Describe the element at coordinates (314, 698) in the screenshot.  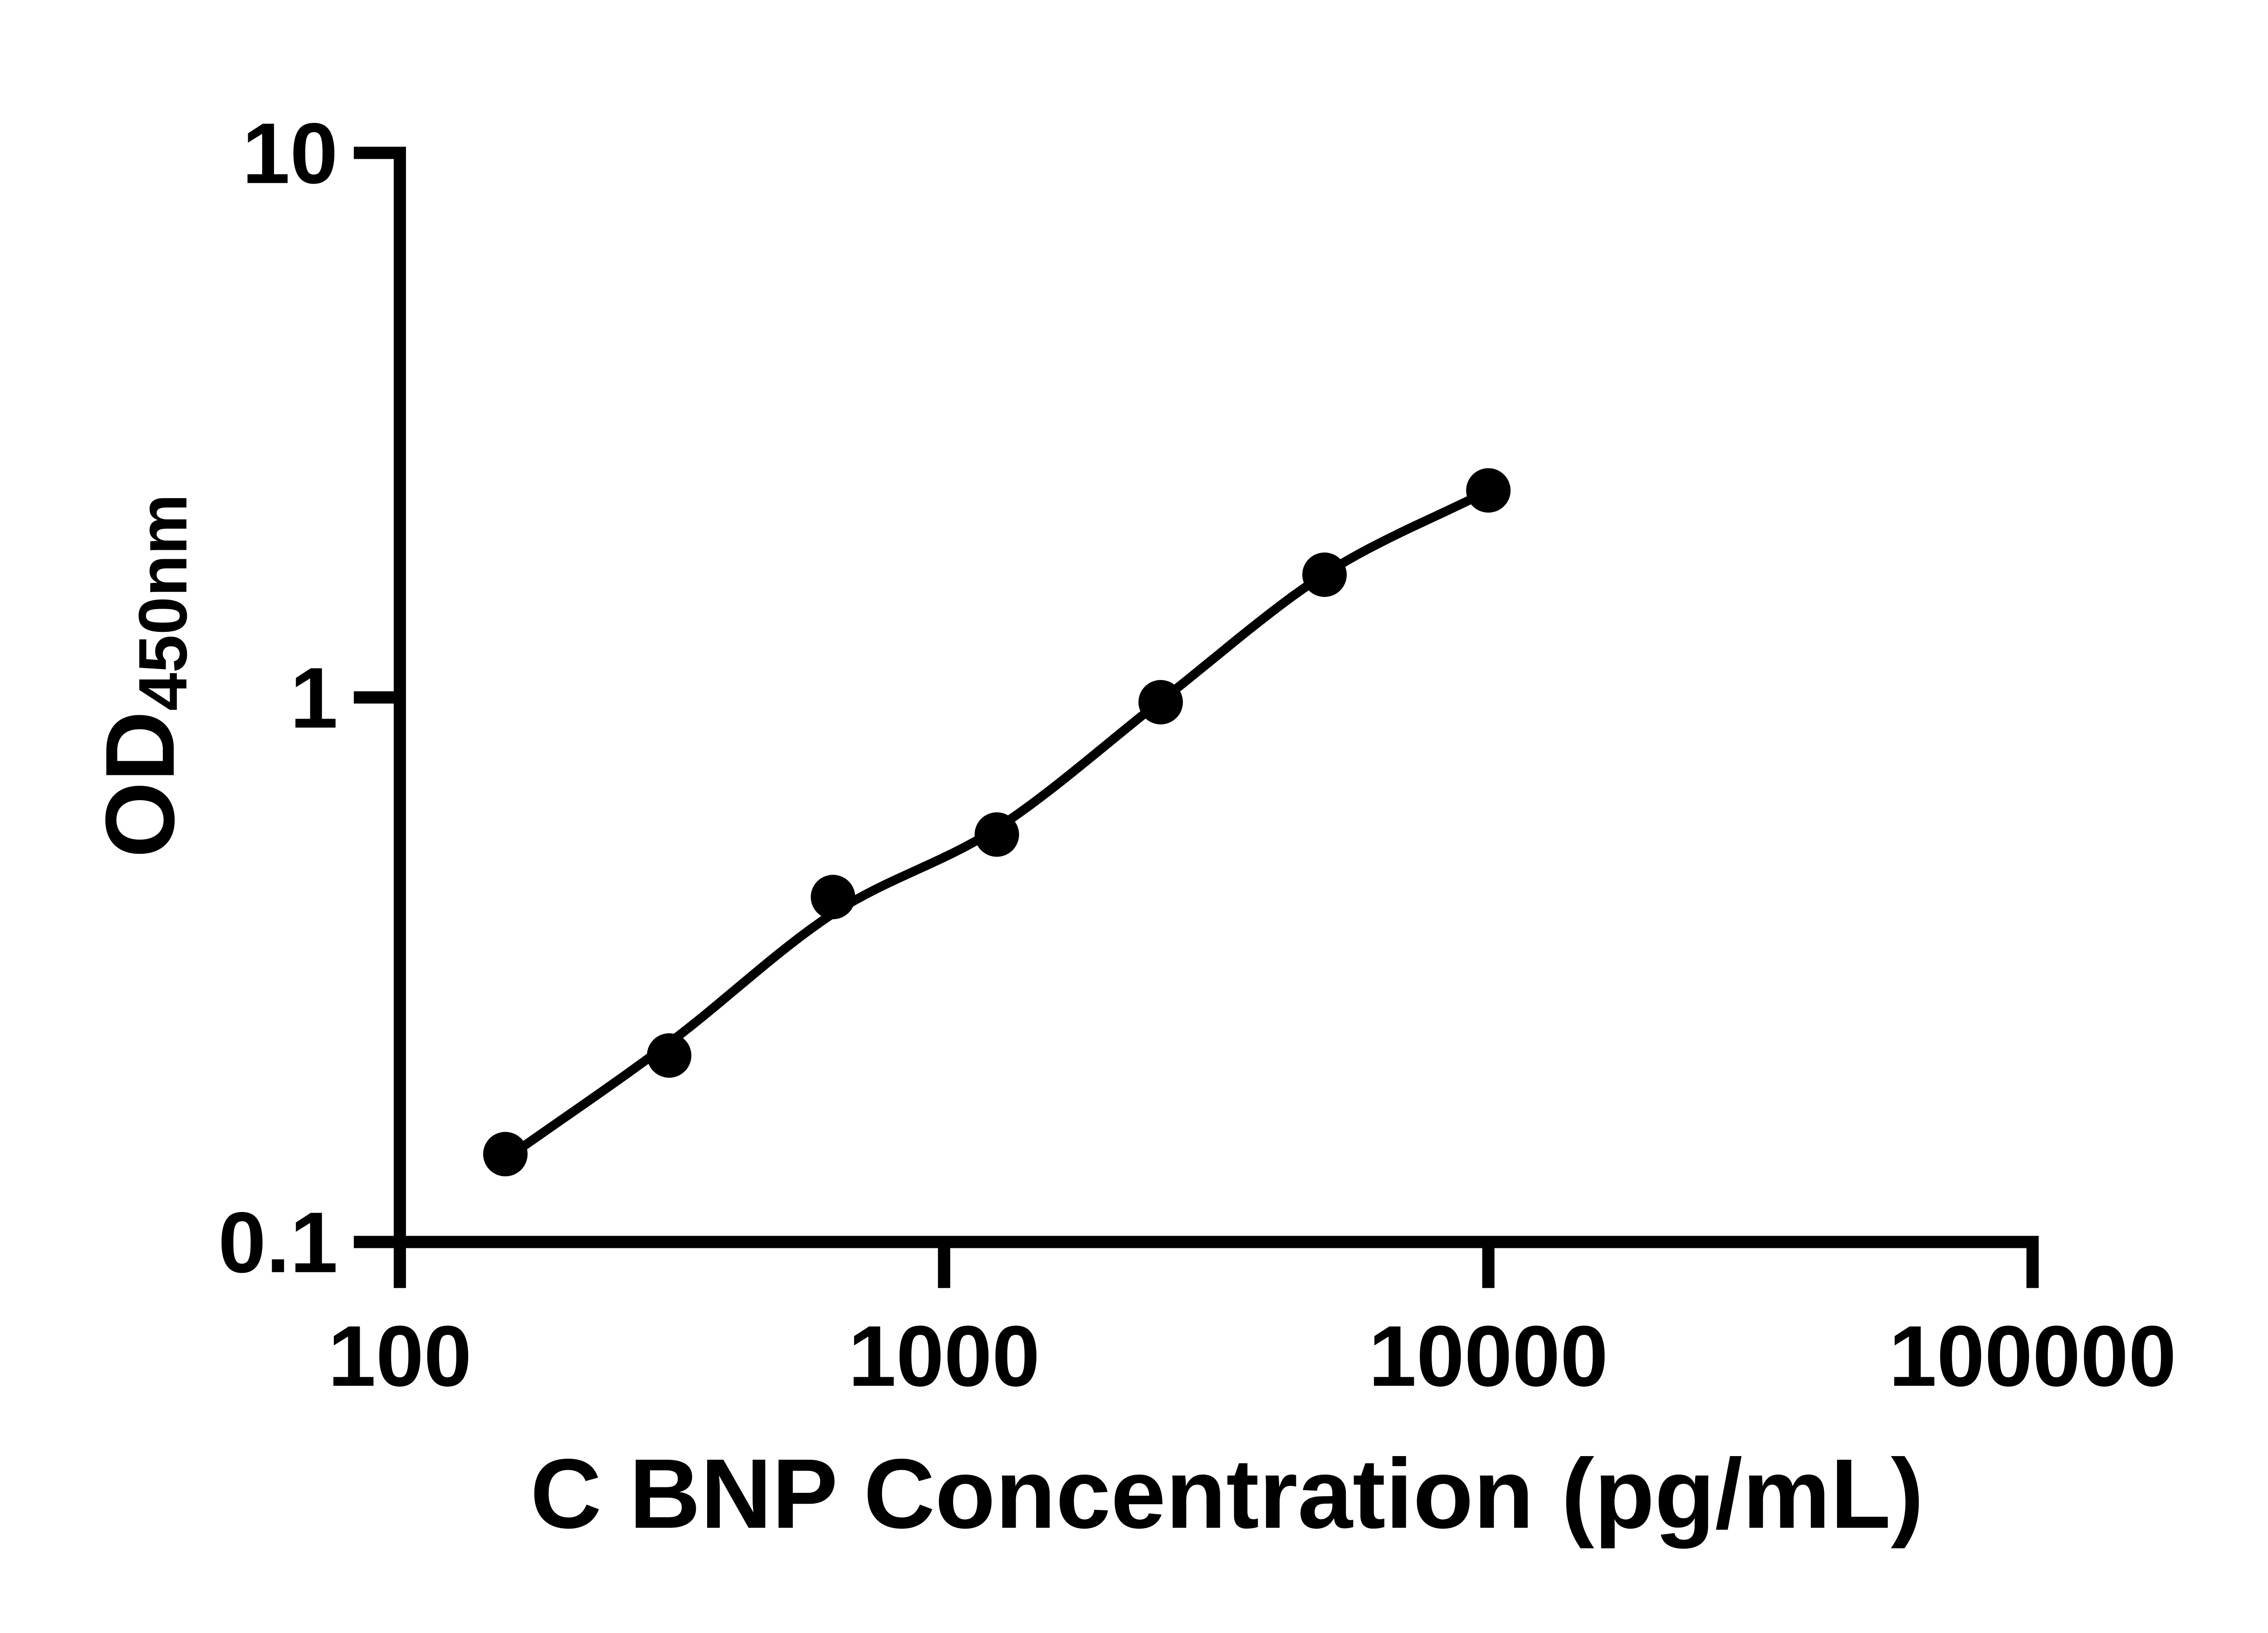
I see `y-tick-label: 1` at that location.